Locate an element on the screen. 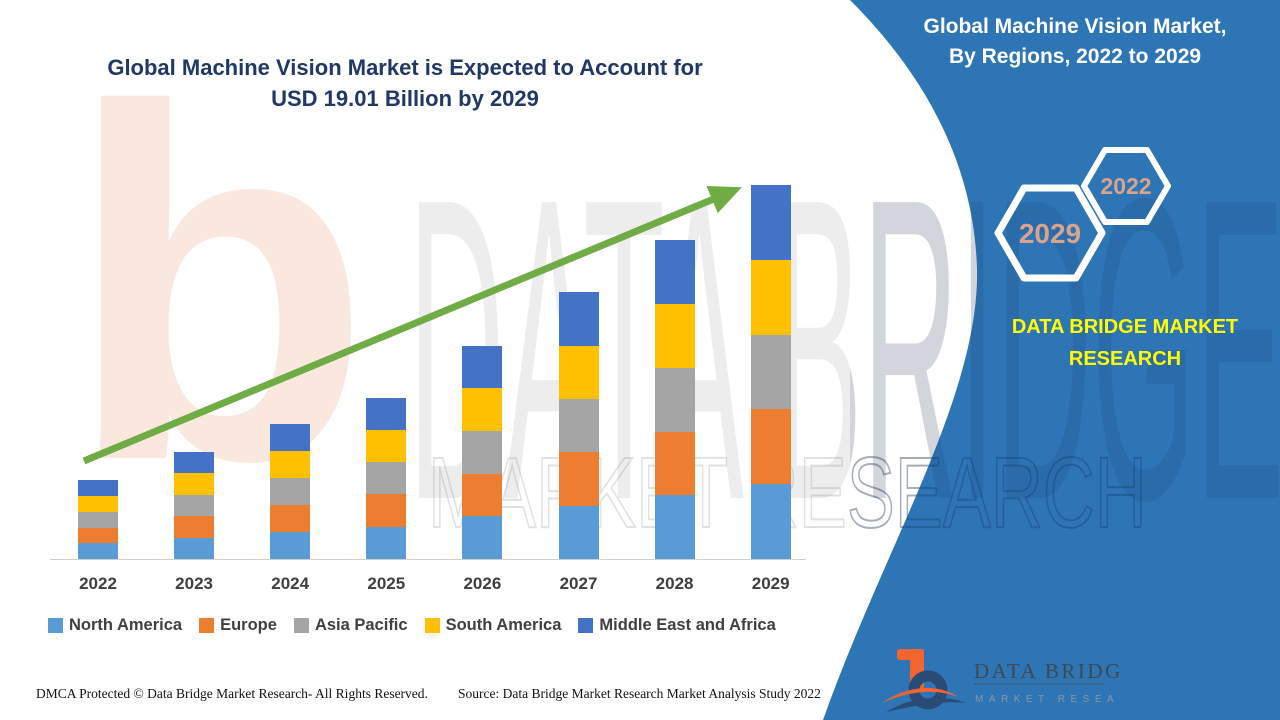 Image resolution: width=1280 pixels, height=720 pixels. legend-item-middle-east-and-africa: Middle East and Africa is located at coordinates (677, 625).